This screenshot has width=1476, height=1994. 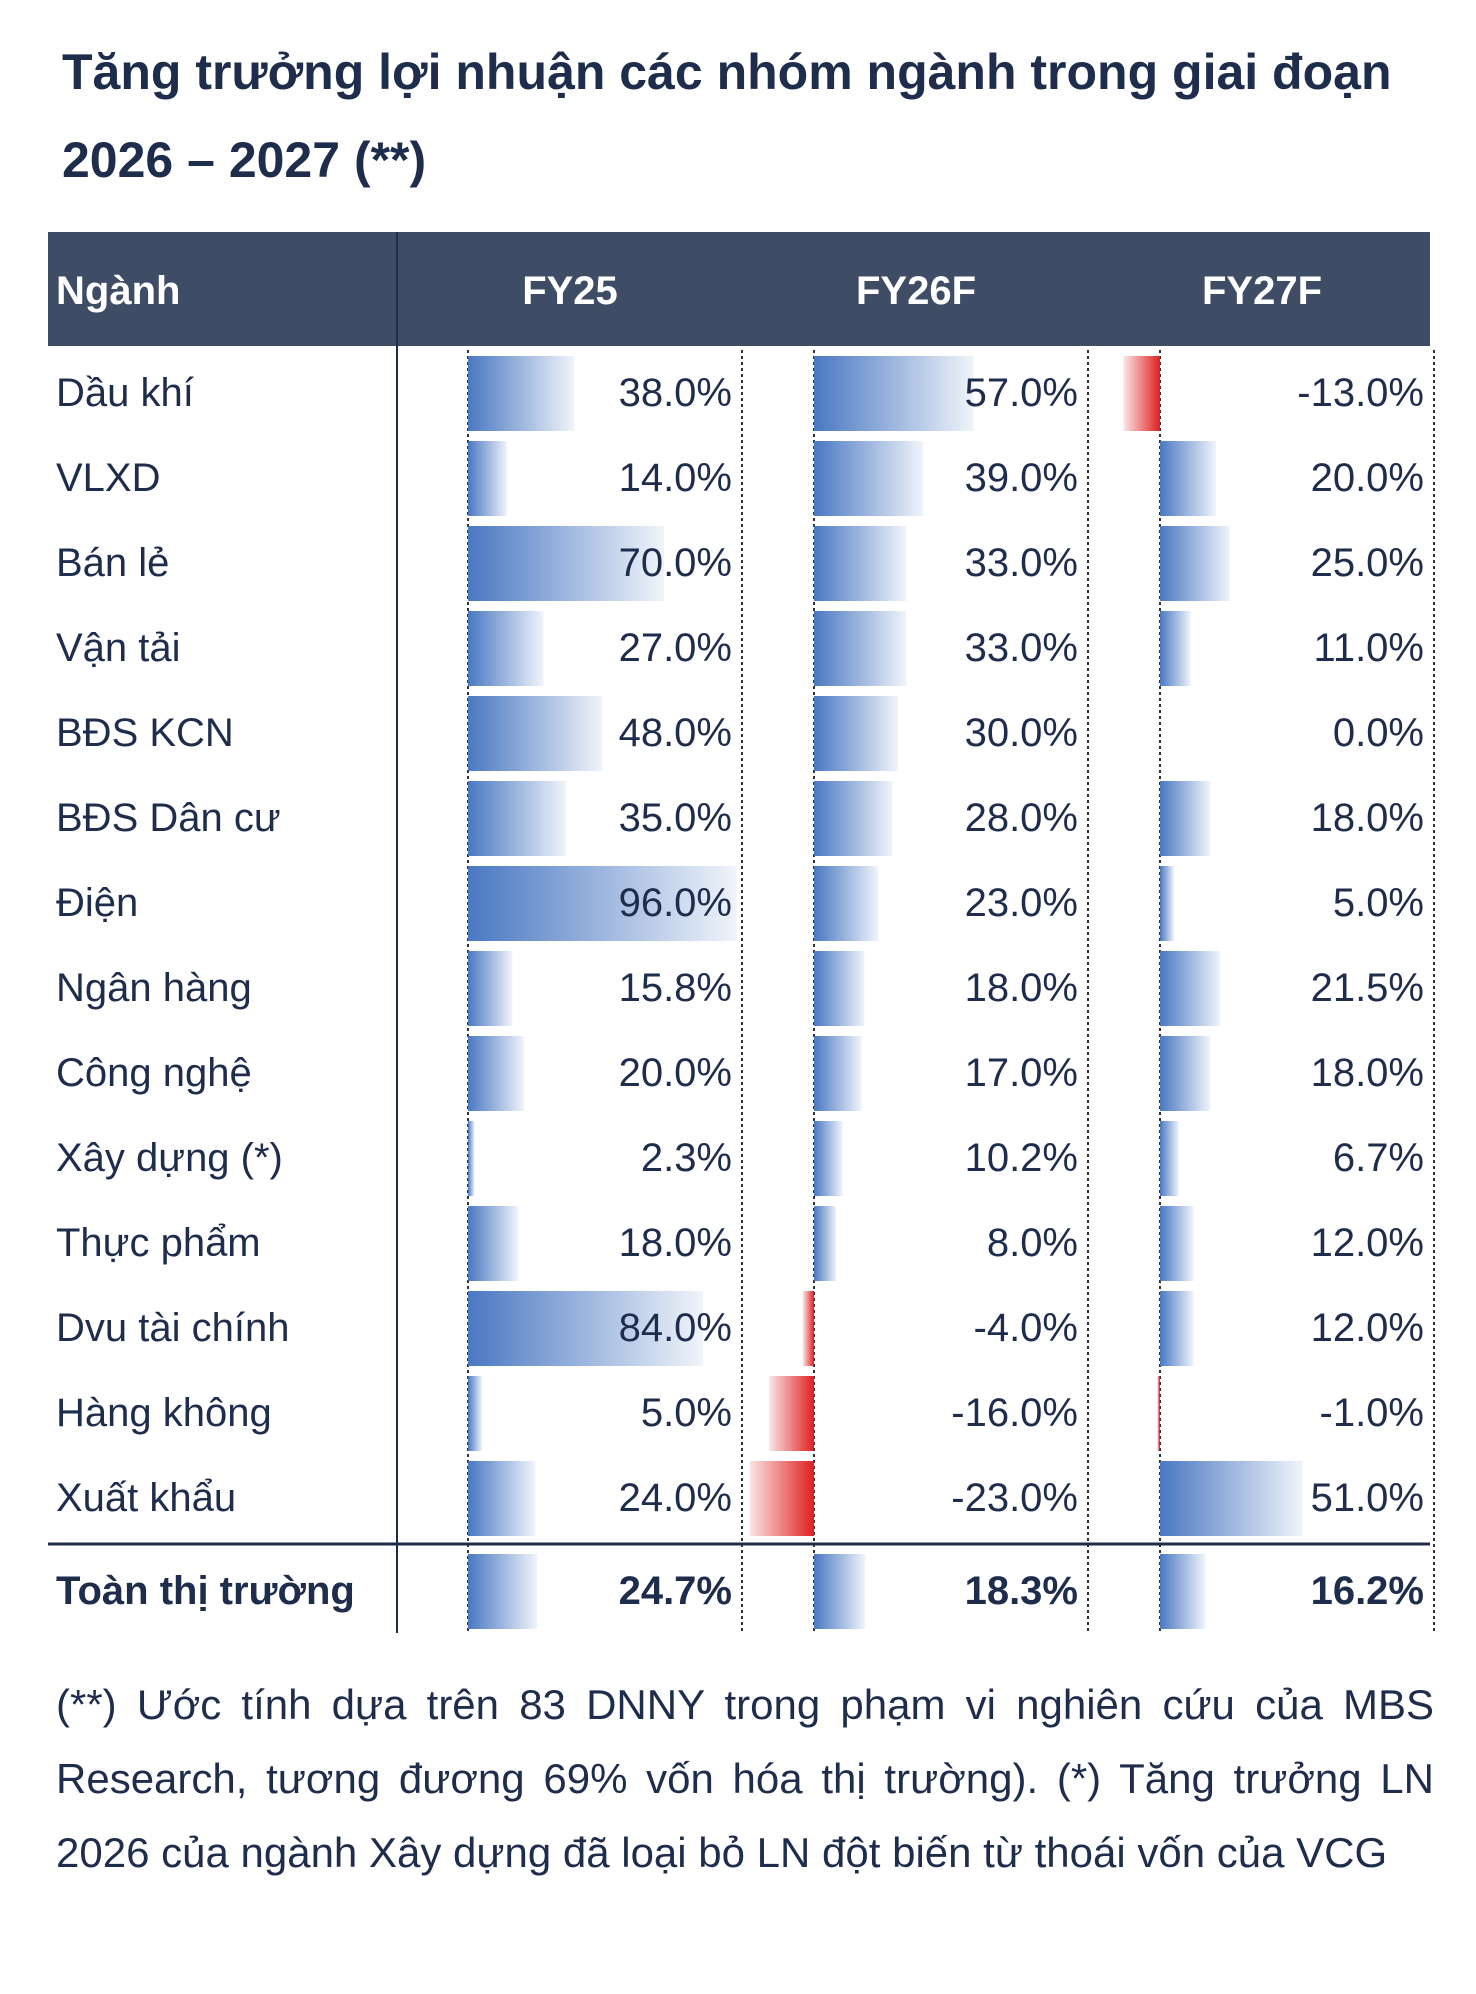 What do you see at coordinates (1367, 1591) in the screenshot?
I see `value-label: 16.2%` at bounding box center [1367, 1591].